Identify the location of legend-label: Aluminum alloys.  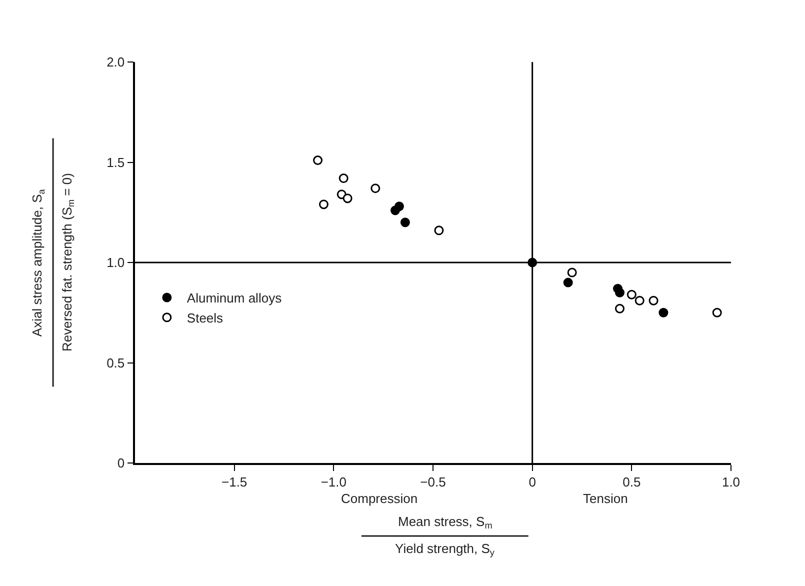
(234, 298).